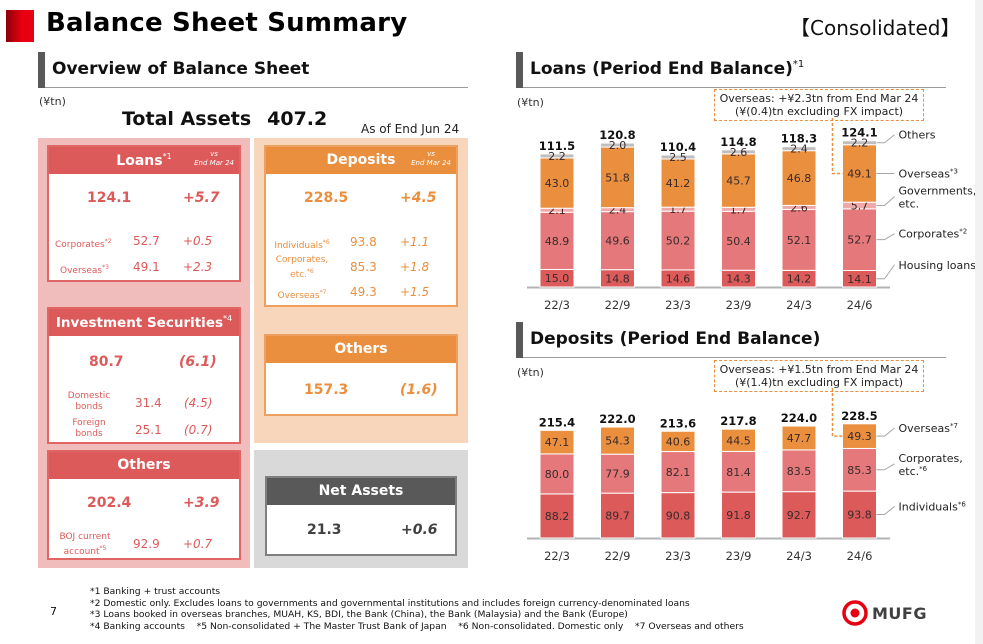 The height and width of the screenshot is (644, 983). Describe the element at coordinates (738, 181) in the screenshot. I see `data-label: 45.7` at that location.